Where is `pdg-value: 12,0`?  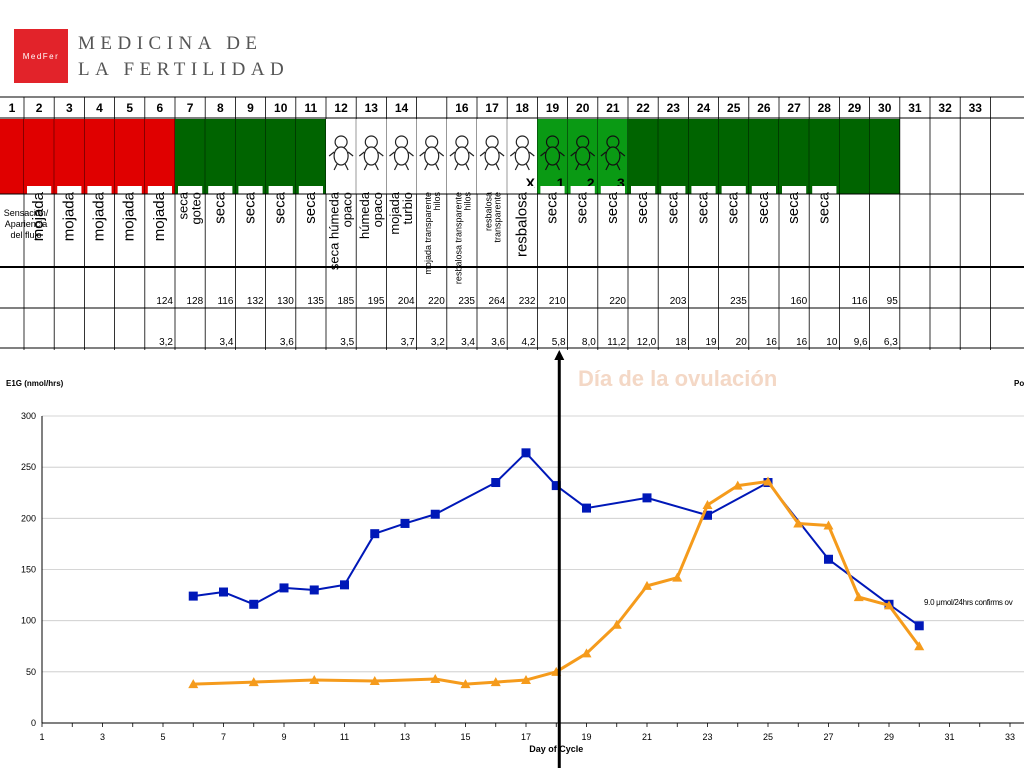 pdg-value: 12,0 is located at coordinates (647, 342).